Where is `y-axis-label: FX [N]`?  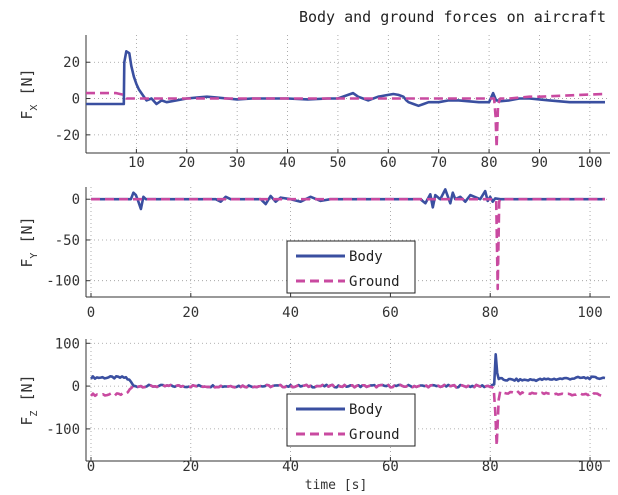 y-axis-label: FX [N] is located at coordinates (29, 93).